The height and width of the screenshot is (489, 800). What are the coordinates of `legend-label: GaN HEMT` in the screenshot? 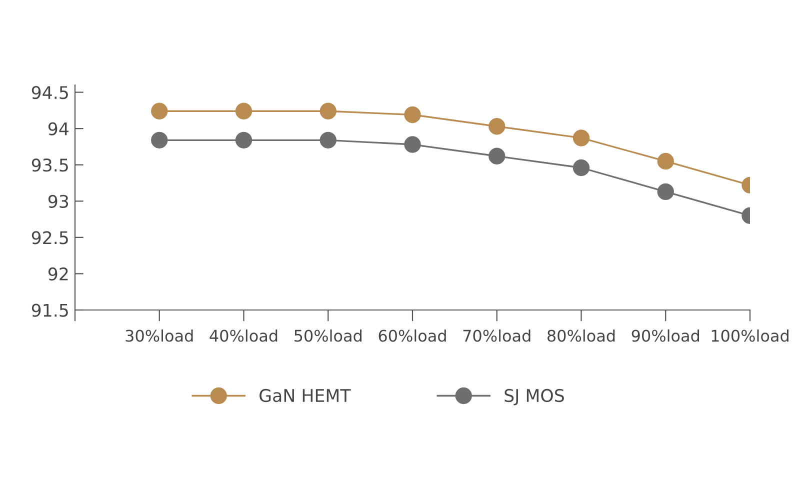 It's located at (305, 395).